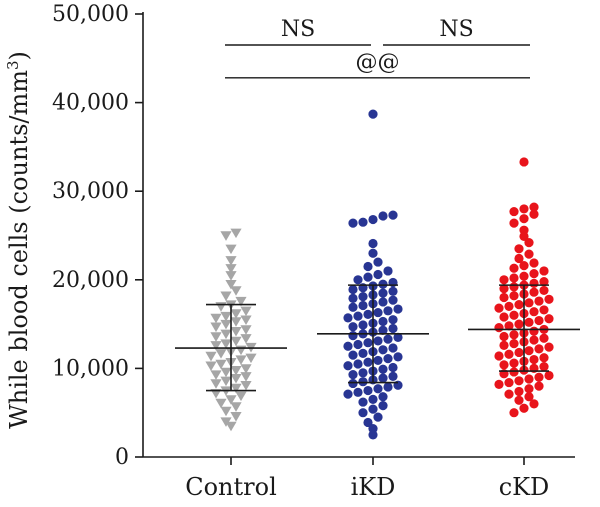 The width and height of the screenshot is (600, 507). What do you see at coordinates (90, 103) in the screenshot?
I see `y-tick-label: 40,000` at bounding box center [90, 103].